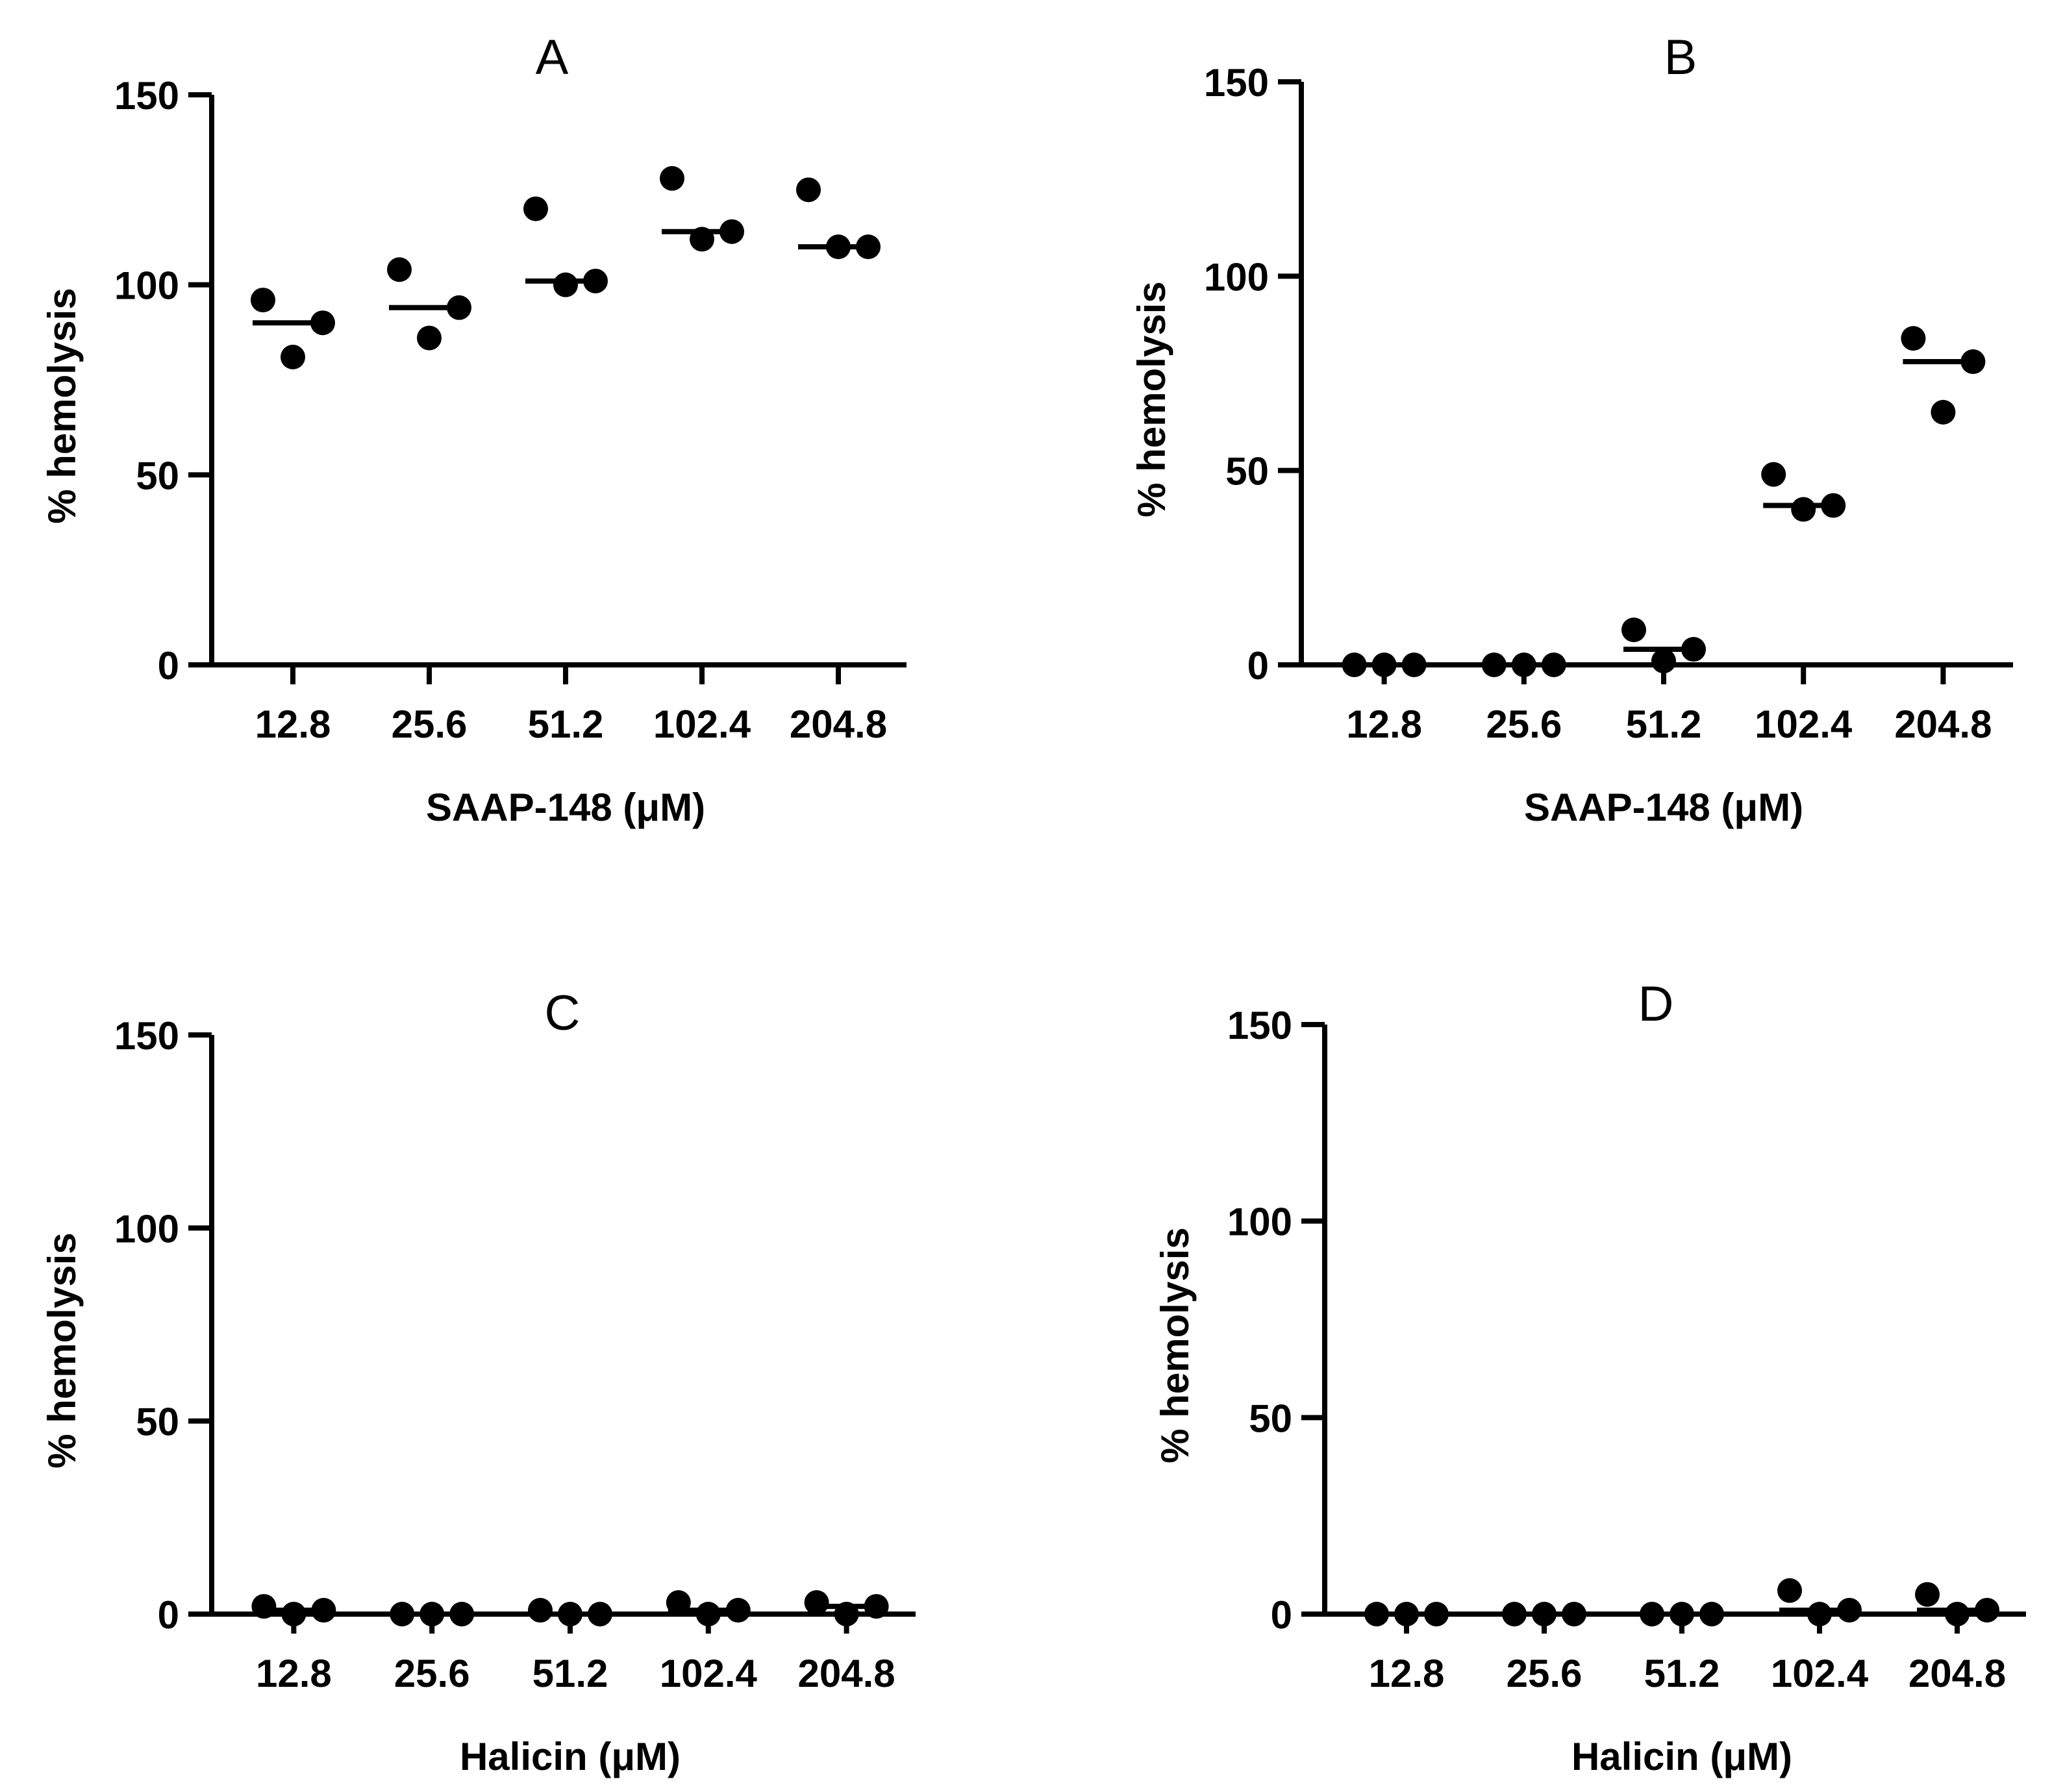 This screenshot has height=1792, width=2052. I want to click on panel-title: C, so click(563, 1013).